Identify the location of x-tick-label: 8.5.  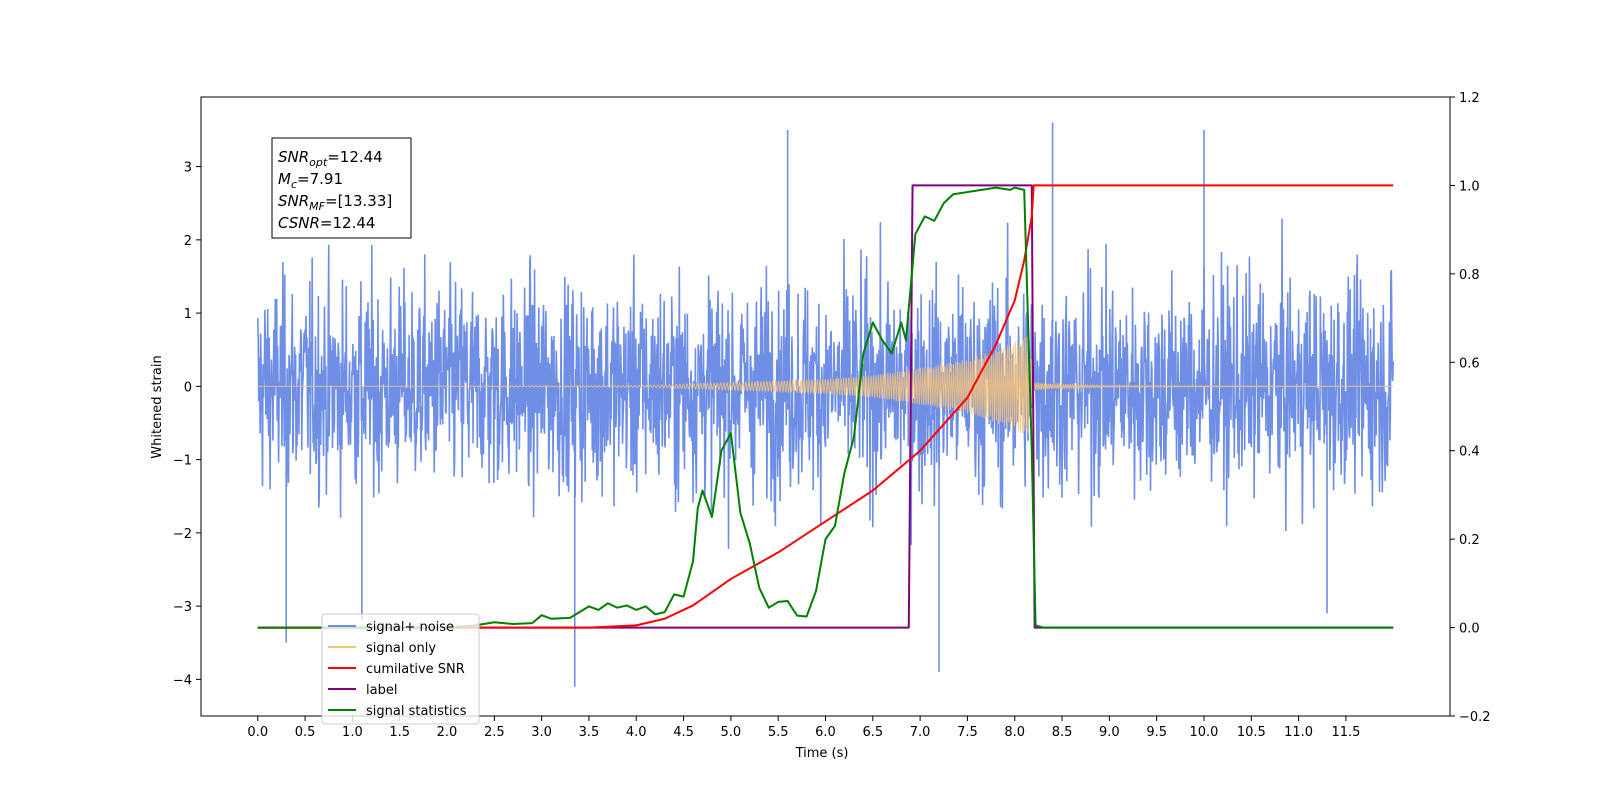
(1062, 732).